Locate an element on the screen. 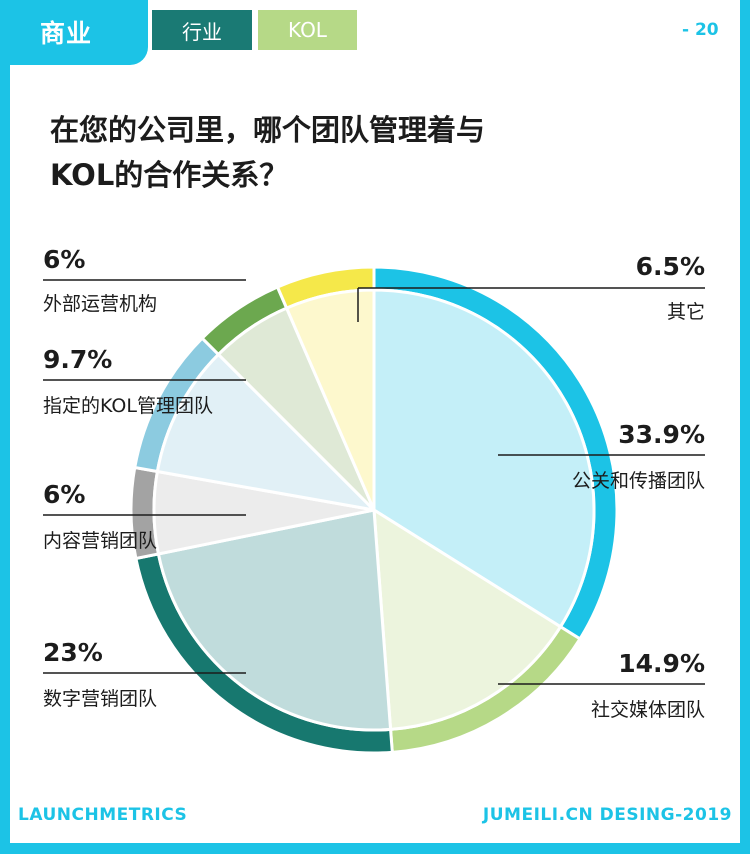  data-label-value: 33.9% is located at coordinates (661, 434).